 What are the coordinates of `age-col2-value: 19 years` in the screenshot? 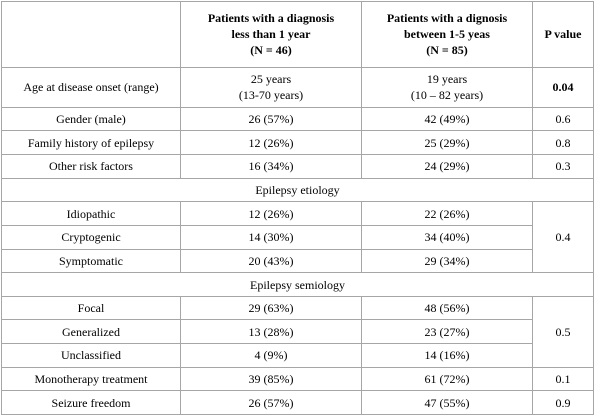 It's located at (447, 79).